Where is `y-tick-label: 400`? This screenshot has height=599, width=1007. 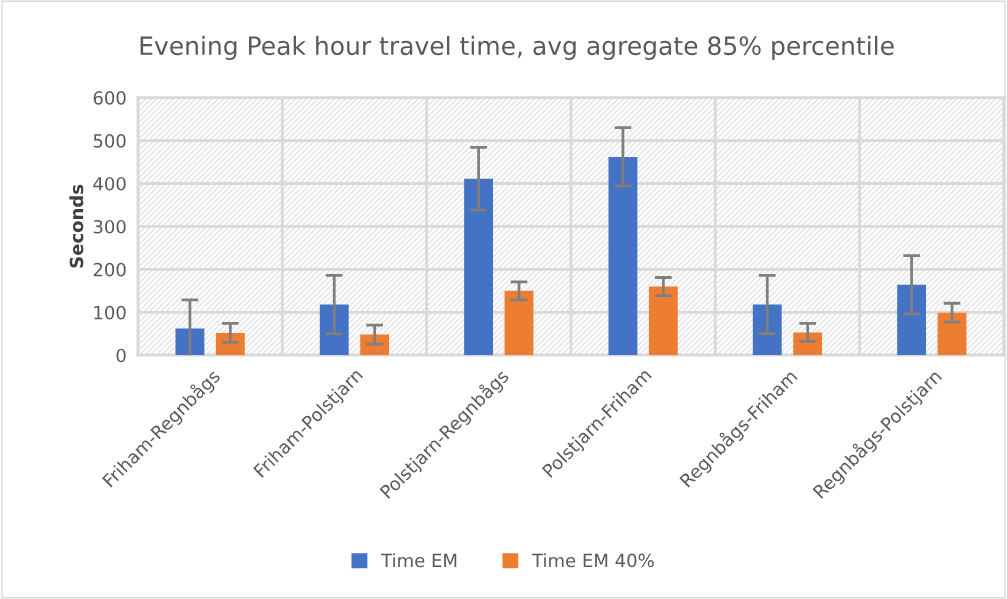 y-tick-label: 400 is located at coordinates (109, 183).